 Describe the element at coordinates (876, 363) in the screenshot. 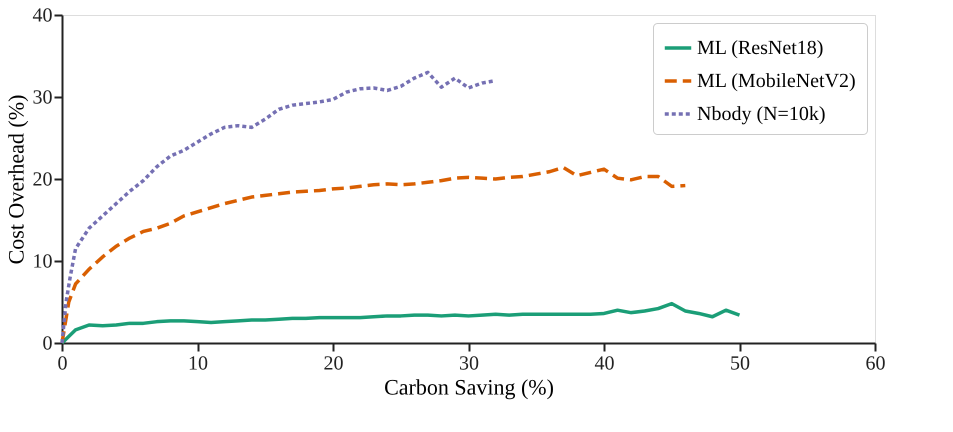

I see `x-tick-label: 60` at that location.